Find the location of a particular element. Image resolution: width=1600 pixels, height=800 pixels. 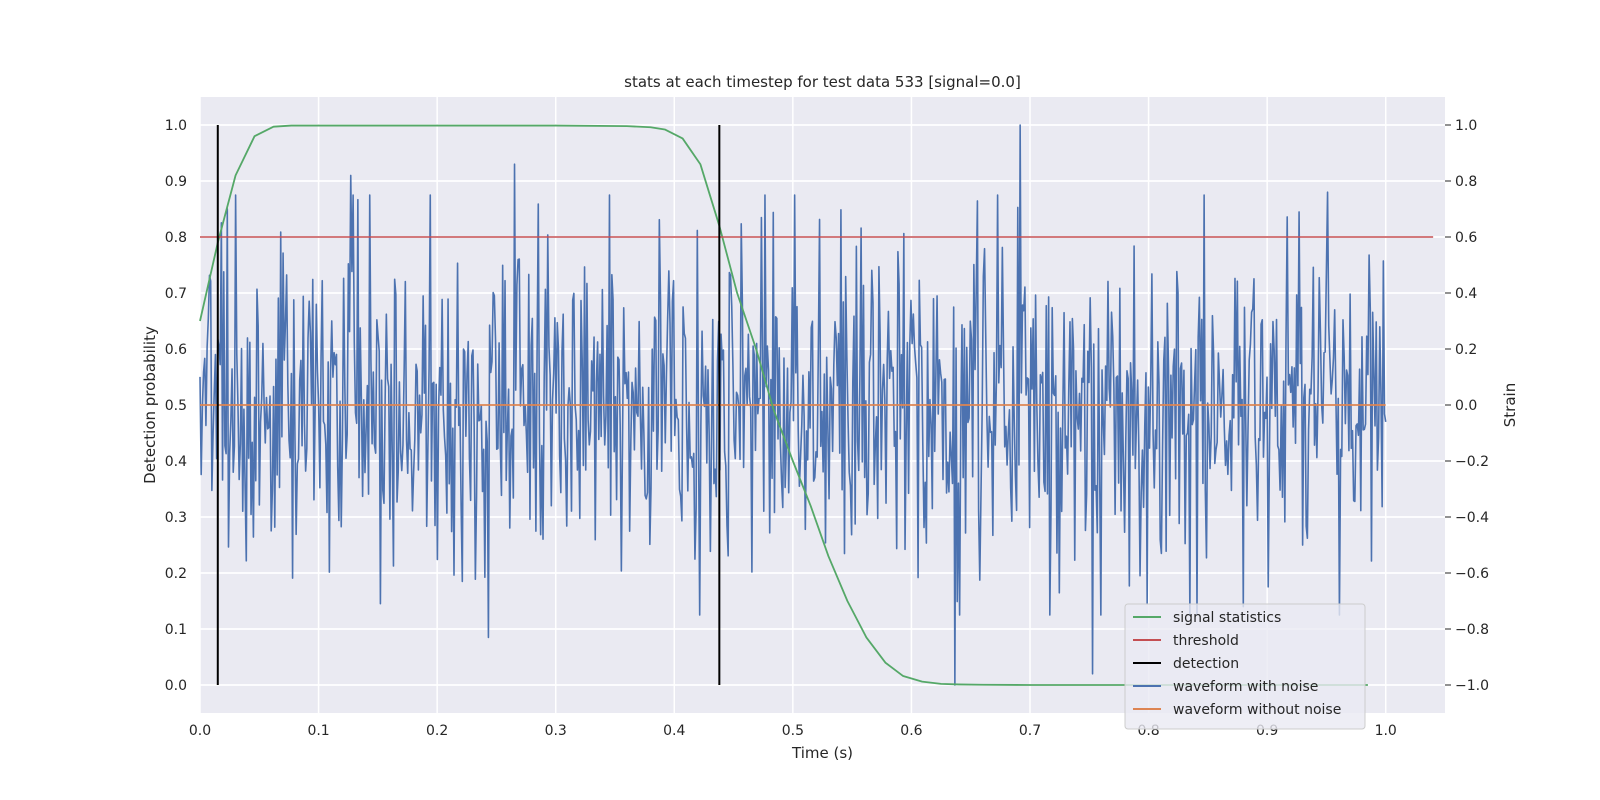

y-right-tick-label: −0.2 is located at coordinates (1472, 462).